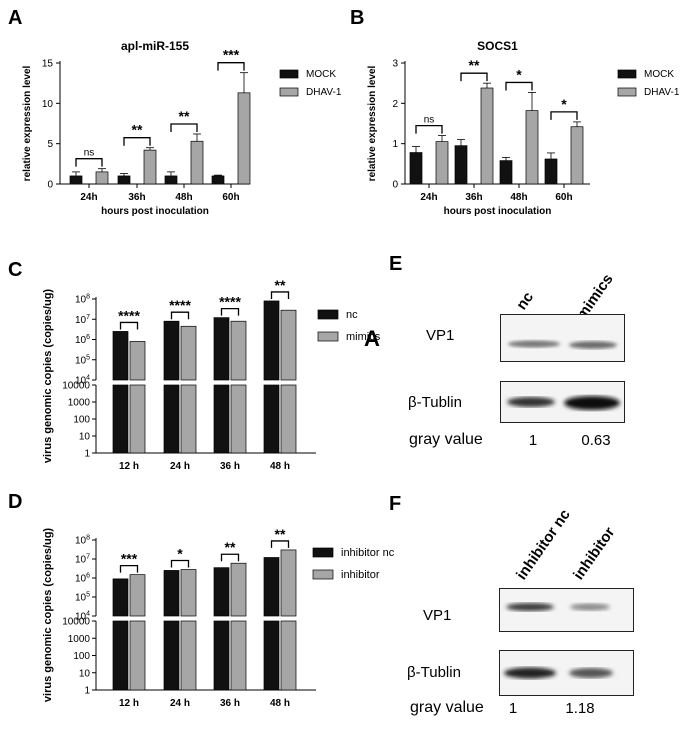 The width and height of the screenshot is (685, 735). What do you see at coordinates (81, 420) in the screenshot?
I see `y-tick-label: 100` at bounding box center [81, 420].